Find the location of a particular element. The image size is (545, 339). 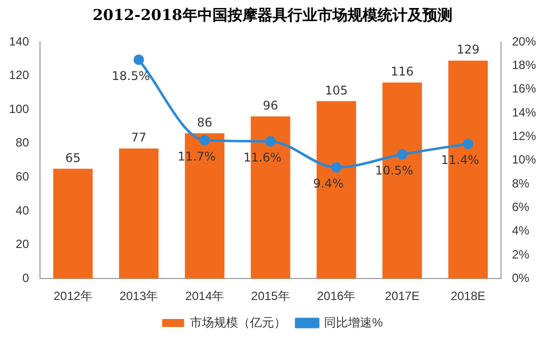

chart-title: 2012-2018年中国按摩器具行业市场规模统计及预测 is located at coordinates (273, 16).